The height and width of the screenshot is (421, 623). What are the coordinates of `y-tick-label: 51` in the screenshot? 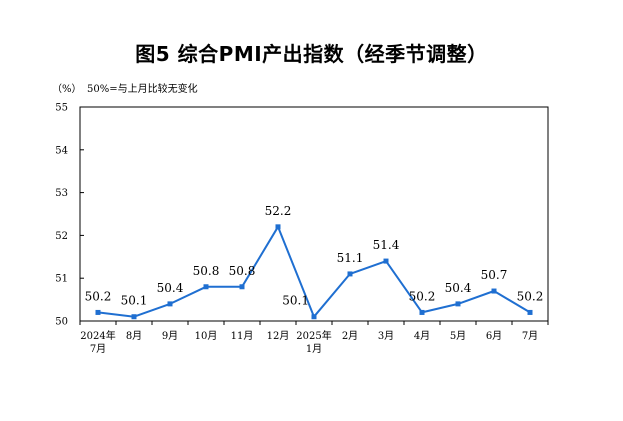 It's located at (61, 279).